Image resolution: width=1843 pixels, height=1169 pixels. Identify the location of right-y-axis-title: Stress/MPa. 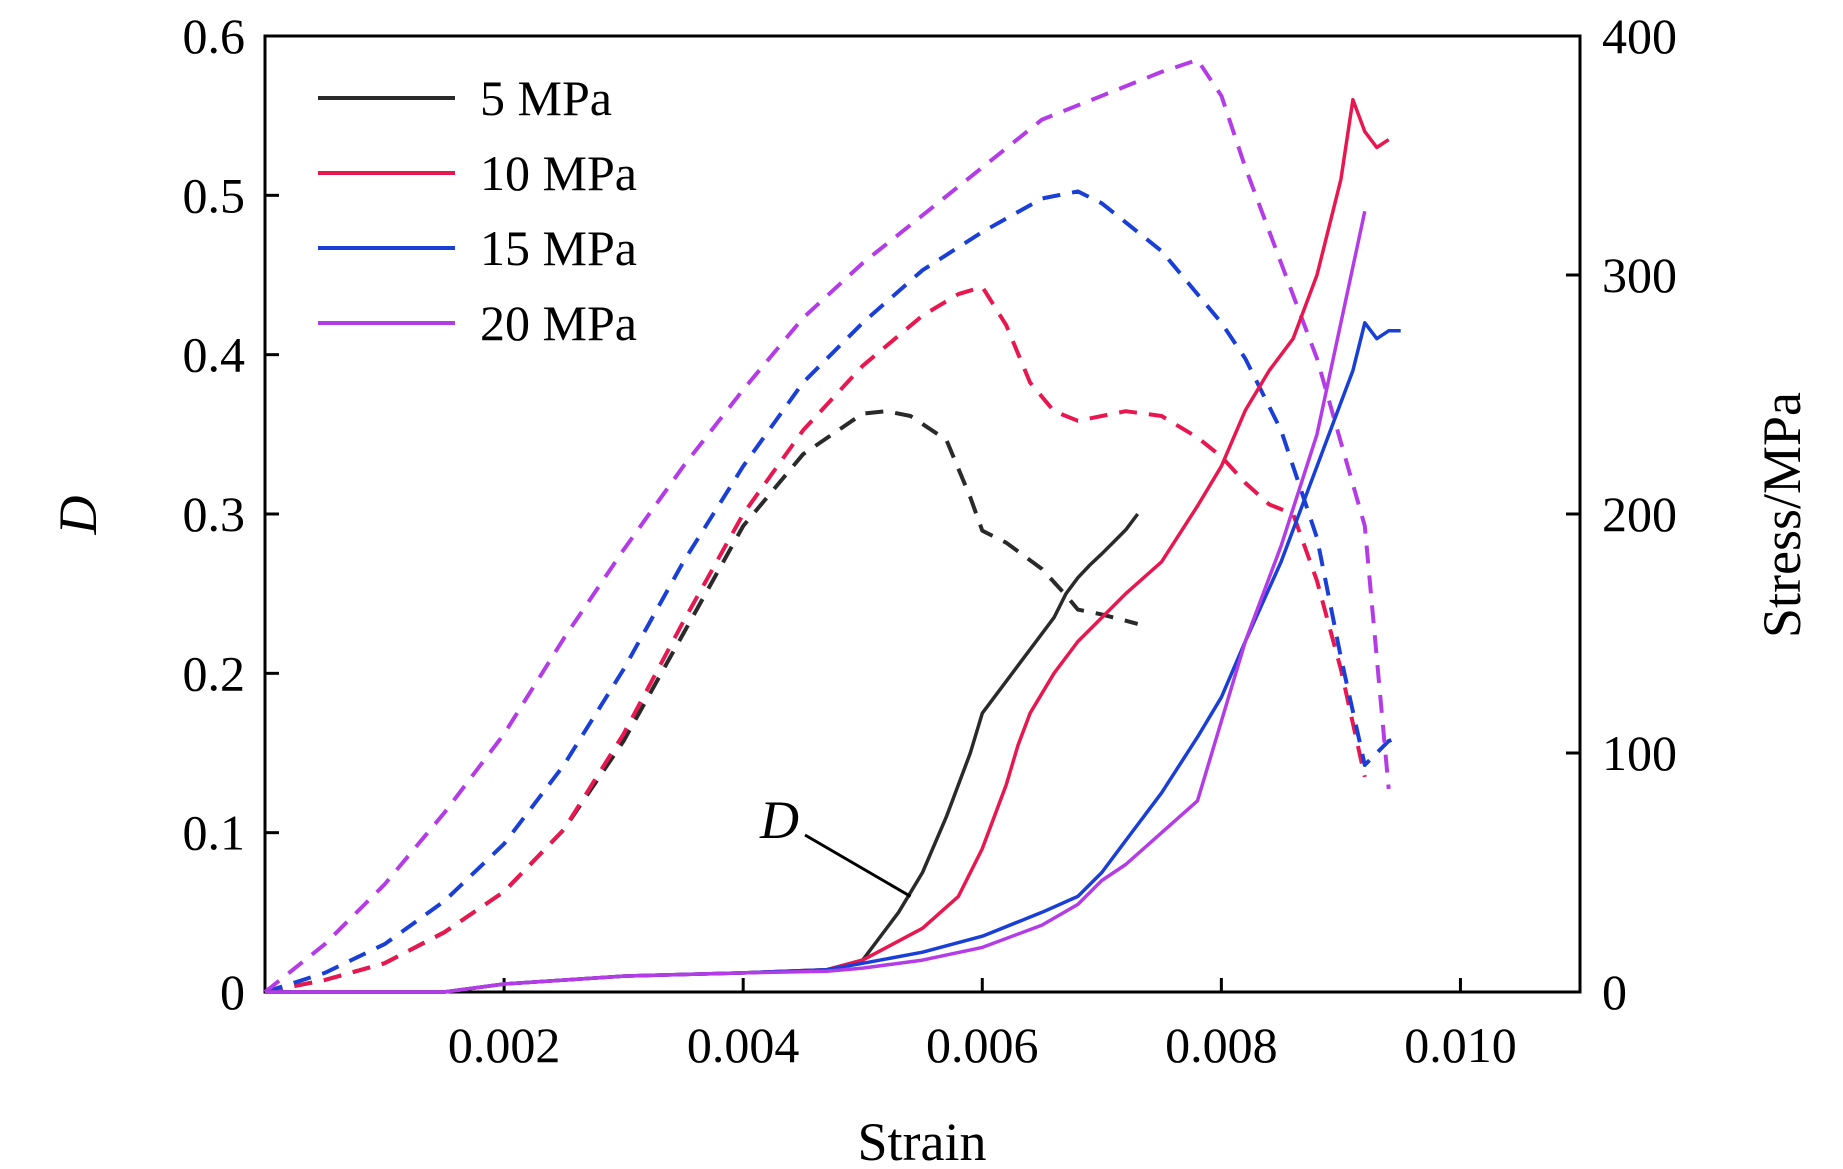
(1782, 515).